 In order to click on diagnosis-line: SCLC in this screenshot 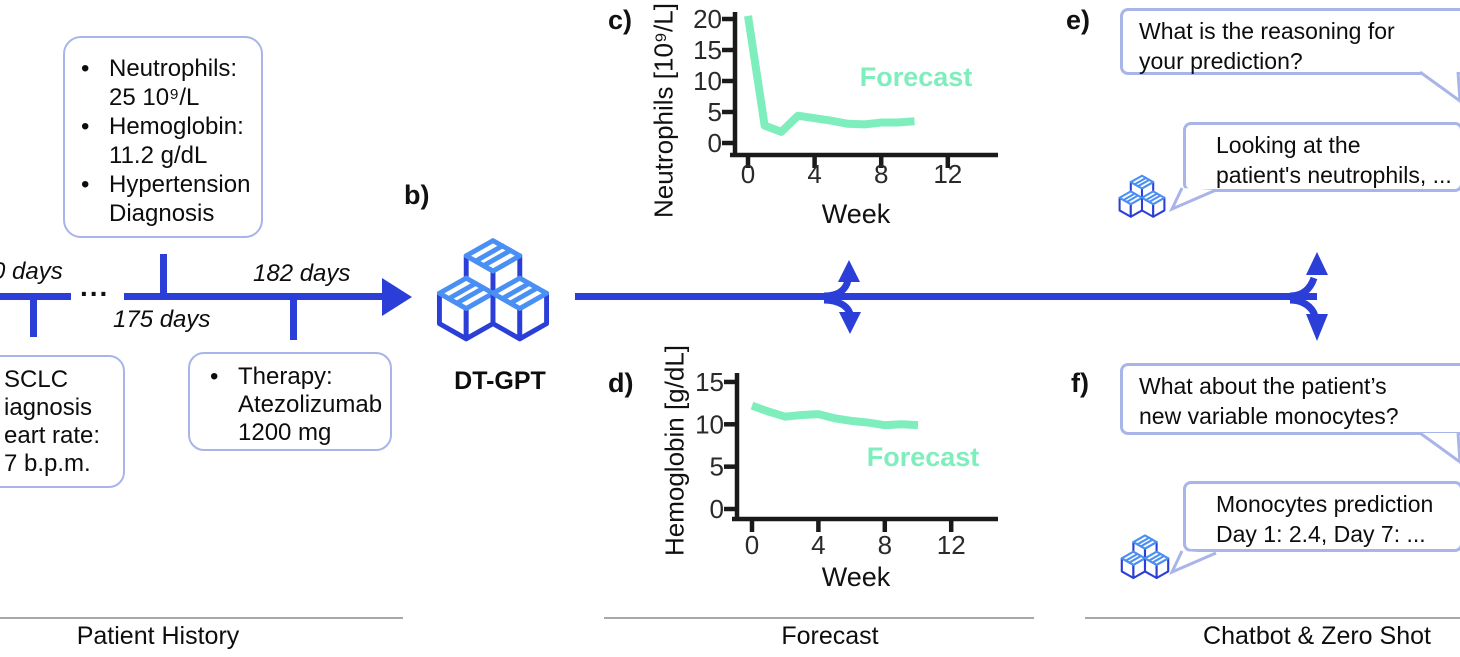, I will do `click(36, 379)`.